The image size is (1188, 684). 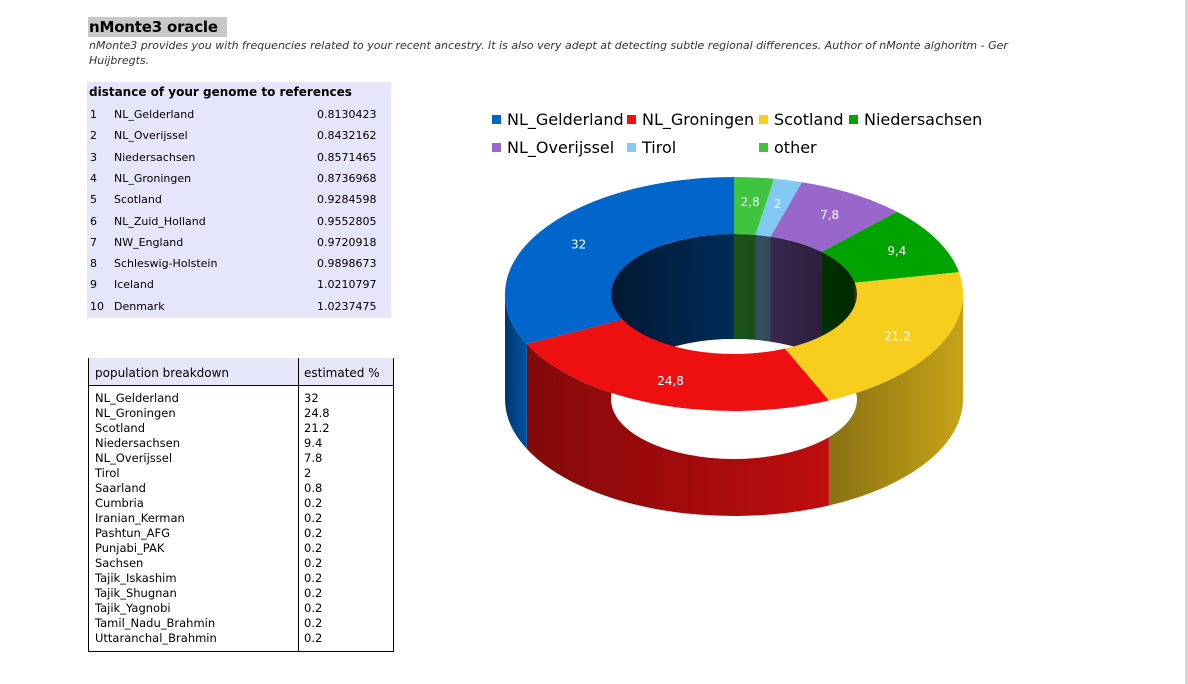 I want to click on data-label-nl_groningen: 24,8, so click(x=670, y=381).